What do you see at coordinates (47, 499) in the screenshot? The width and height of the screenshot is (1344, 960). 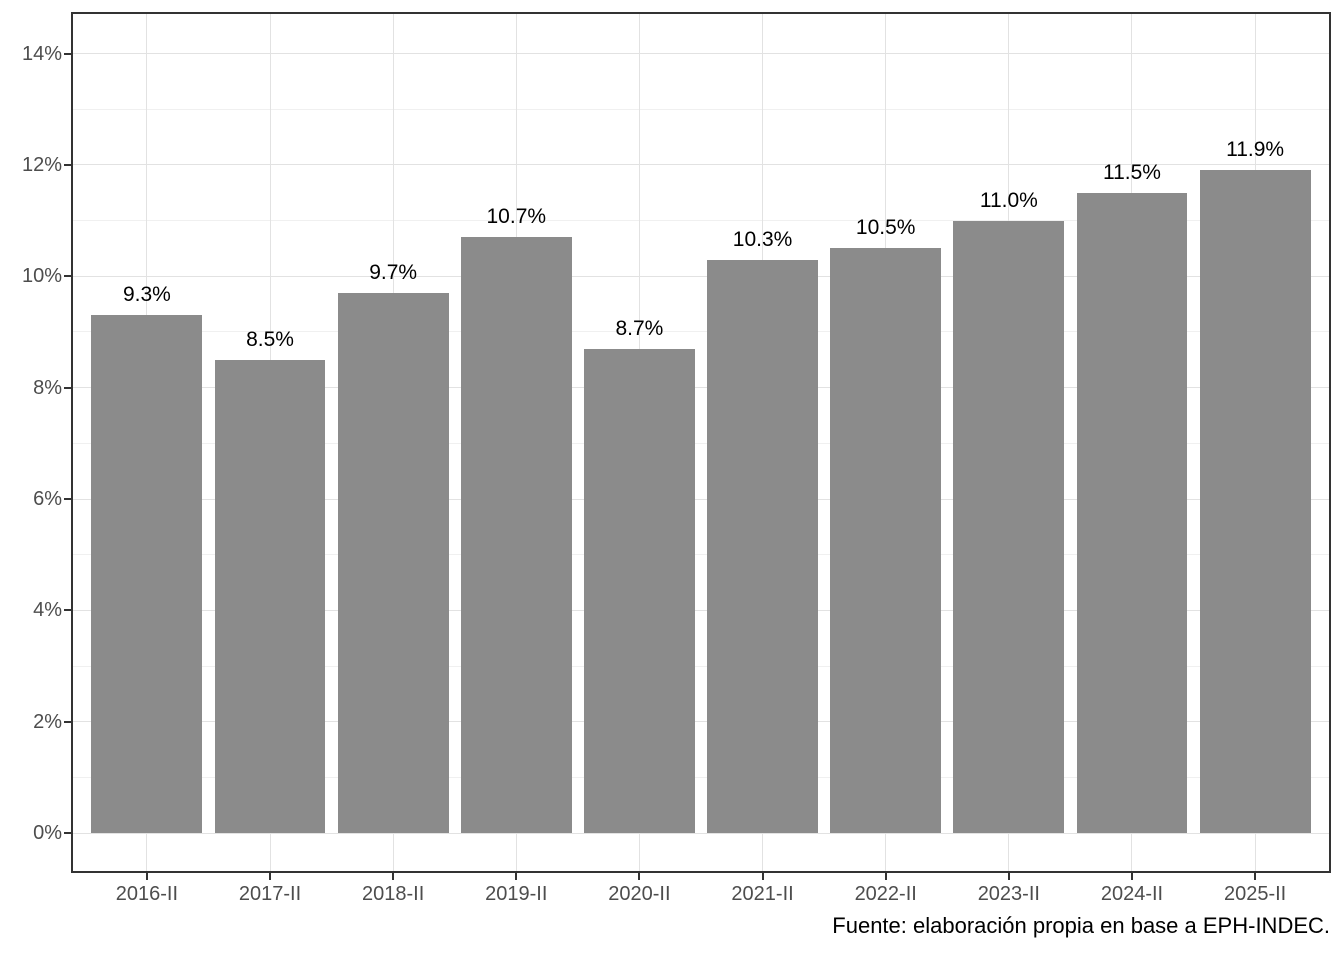 I see `y-tick-label: 6%` at bounding box center [47, 499].